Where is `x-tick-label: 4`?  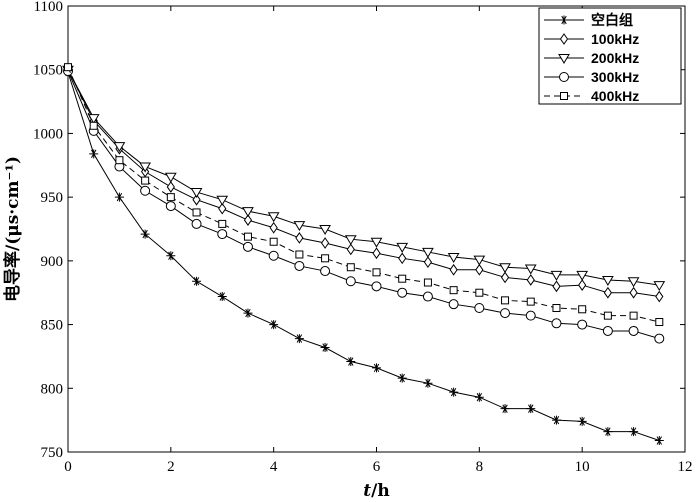
x-tick-label: 4 is located at coordinates (274, 467).